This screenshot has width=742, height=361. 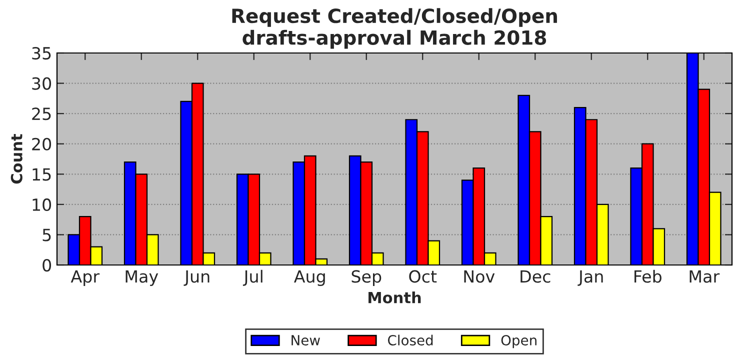 I want to click on y-tick-label: 35, so click(x=41, y=53).